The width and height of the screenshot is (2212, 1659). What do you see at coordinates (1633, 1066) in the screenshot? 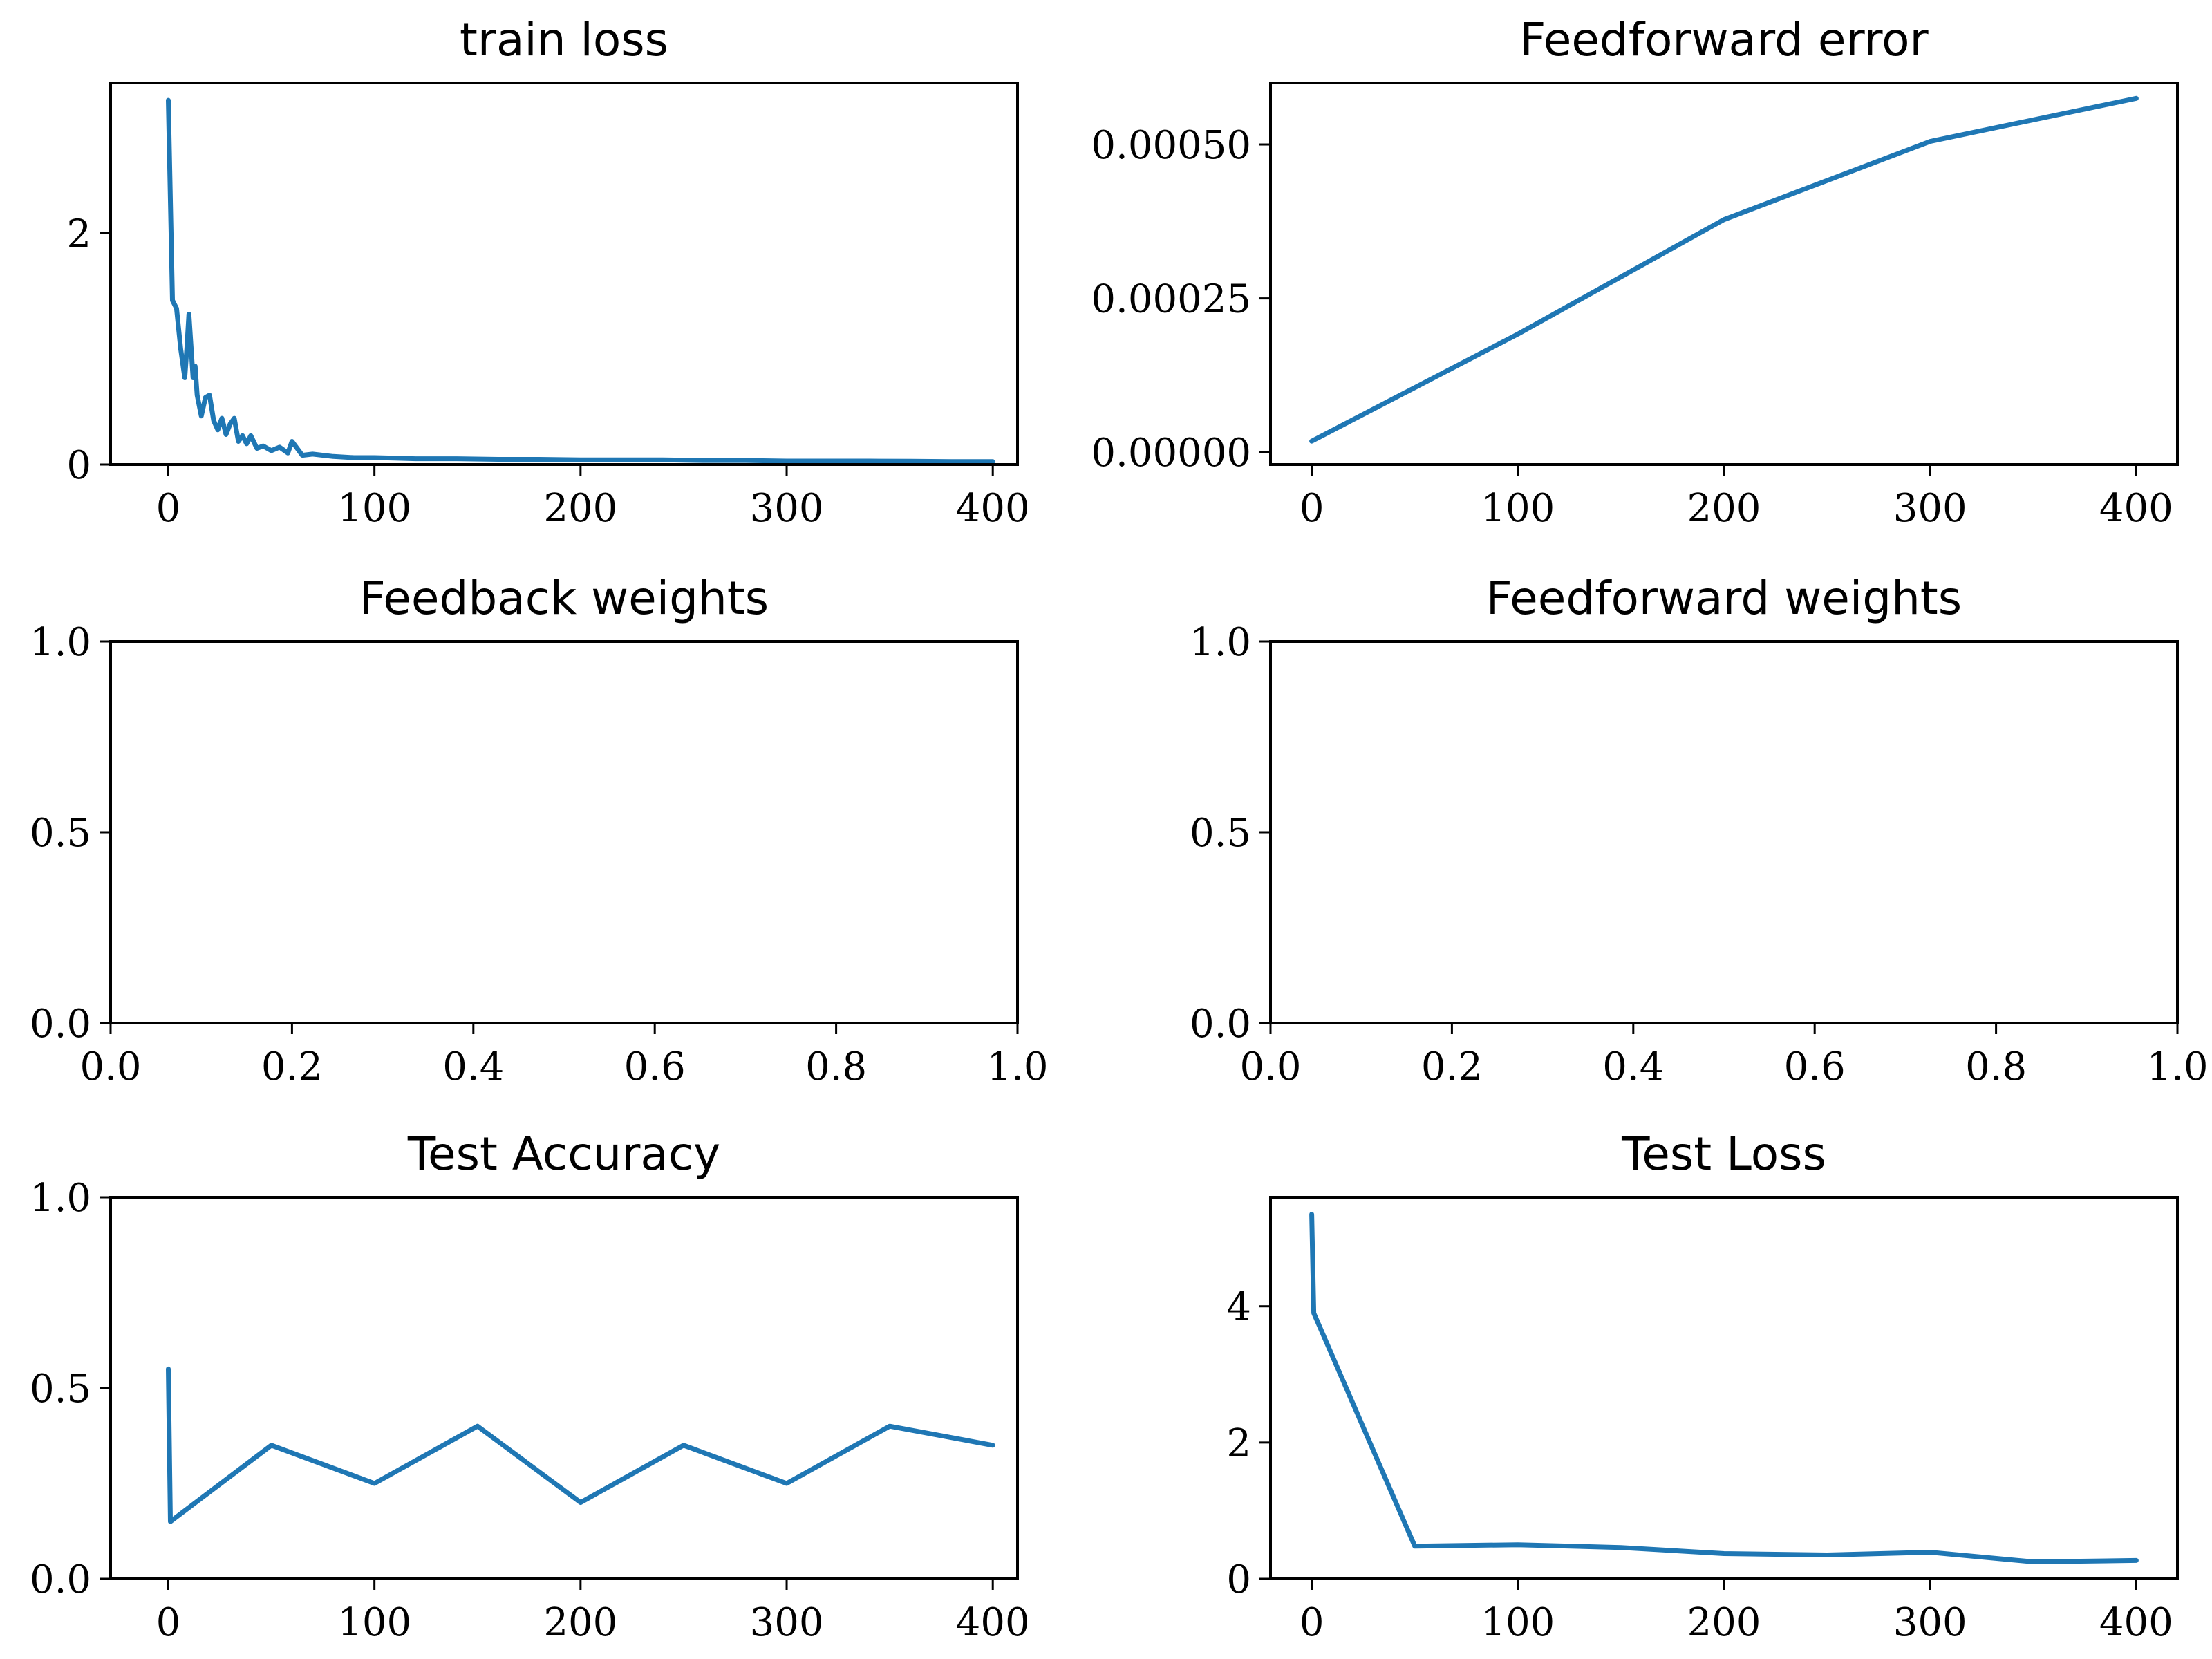
I see `feedforward-weights-x-tick-label: 0.4` at bounding box center [1633, 1066].